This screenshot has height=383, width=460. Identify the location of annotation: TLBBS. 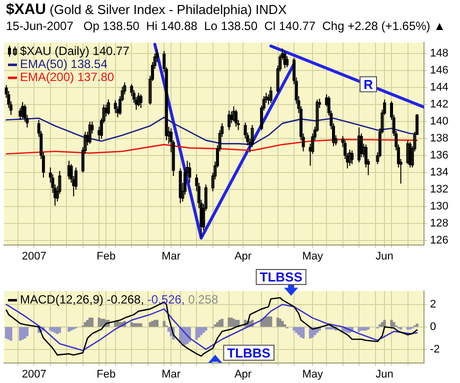
(249, 352).